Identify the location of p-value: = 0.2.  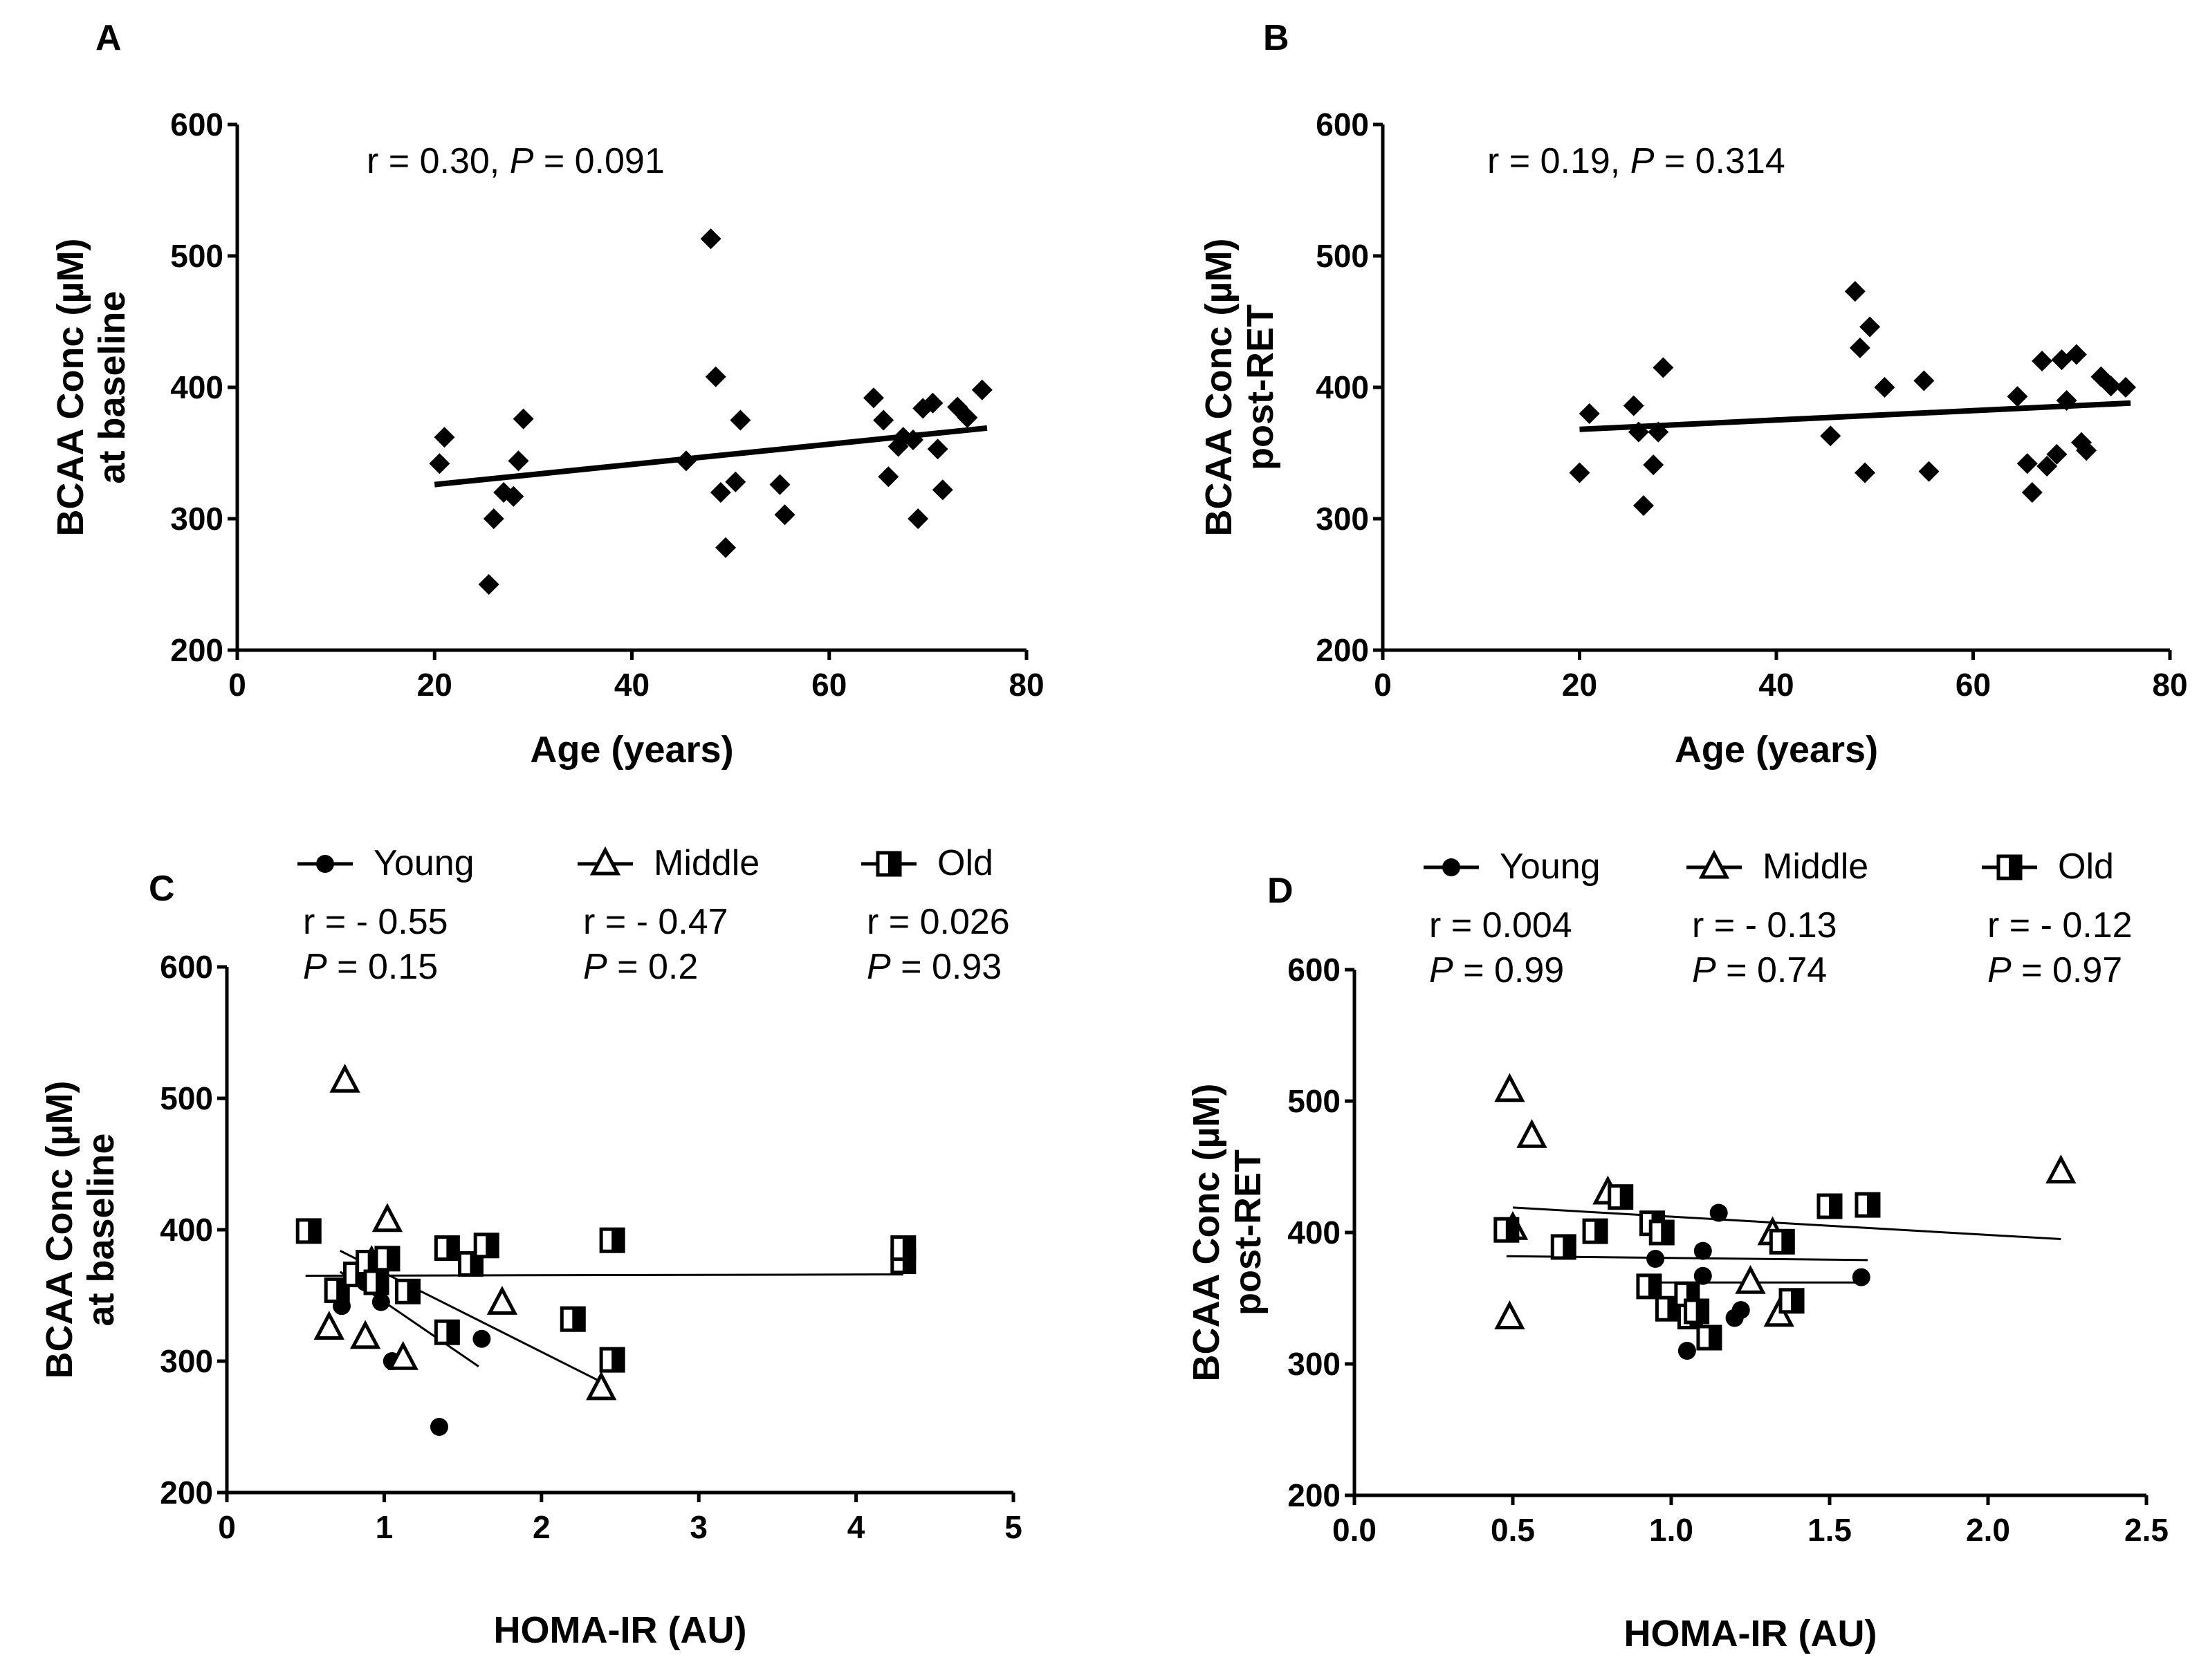
(653, 967).